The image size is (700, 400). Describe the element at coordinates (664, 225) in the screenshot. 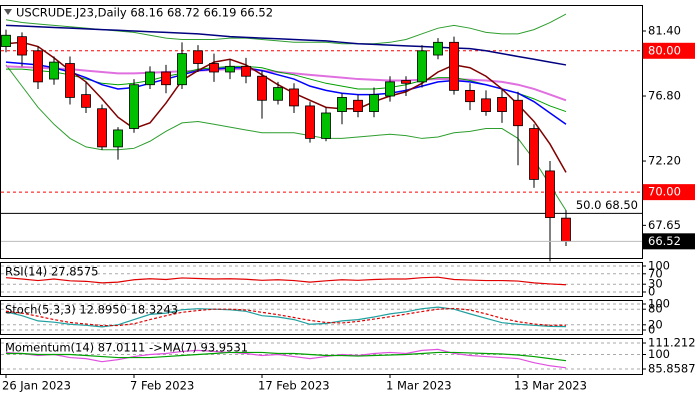

I see `y-tick-label: 67.65` at that location.